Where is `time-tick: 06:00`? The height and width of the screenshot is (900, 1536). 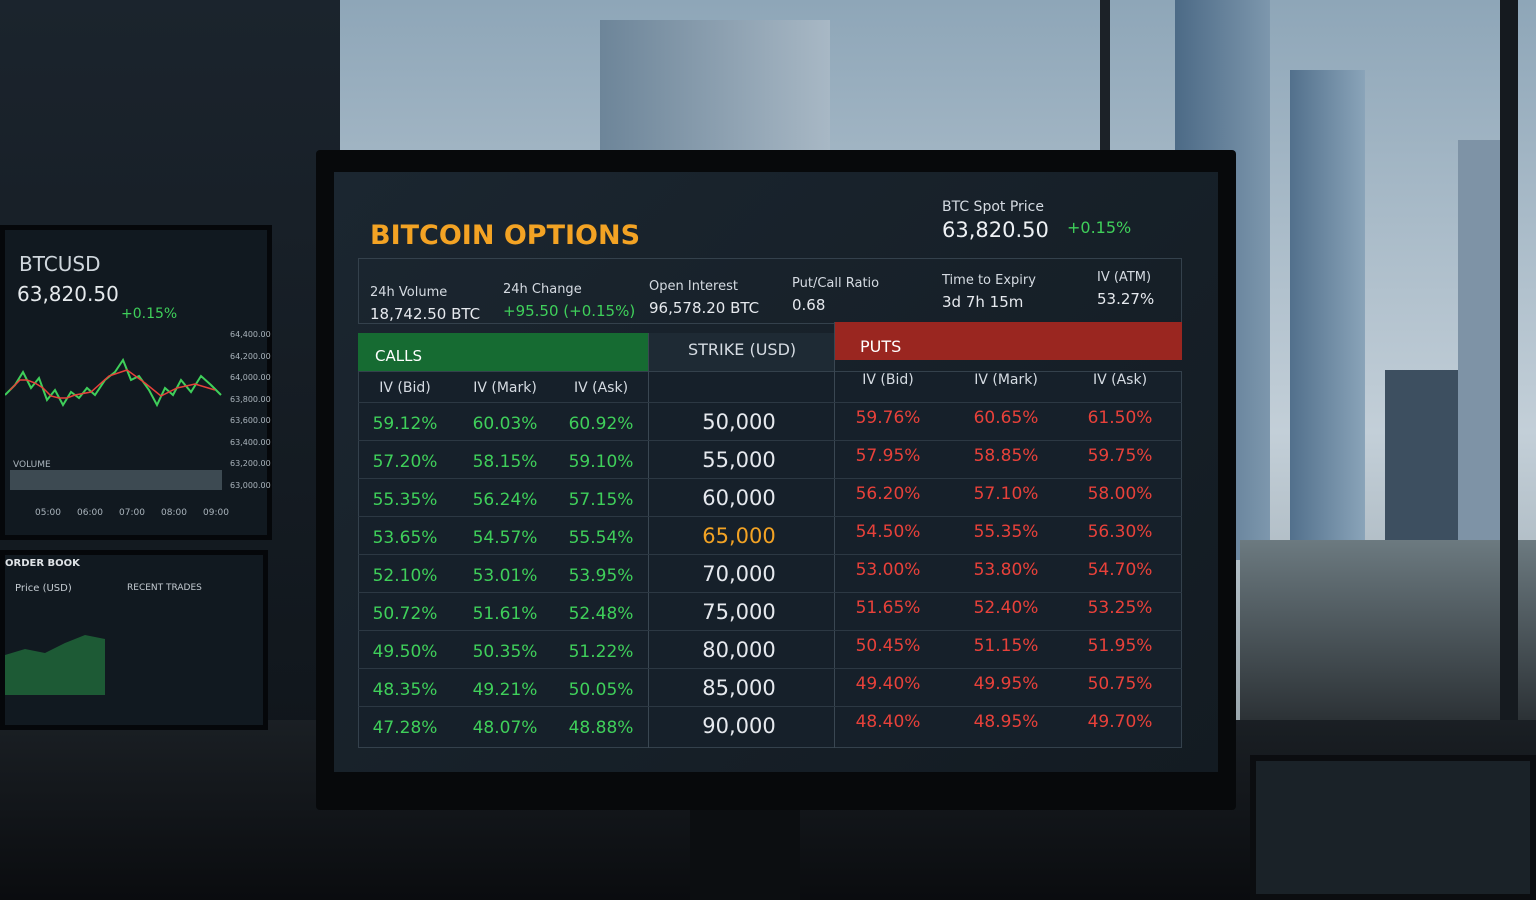
time-tick: 06:00 is located at coordinates (90, 513).